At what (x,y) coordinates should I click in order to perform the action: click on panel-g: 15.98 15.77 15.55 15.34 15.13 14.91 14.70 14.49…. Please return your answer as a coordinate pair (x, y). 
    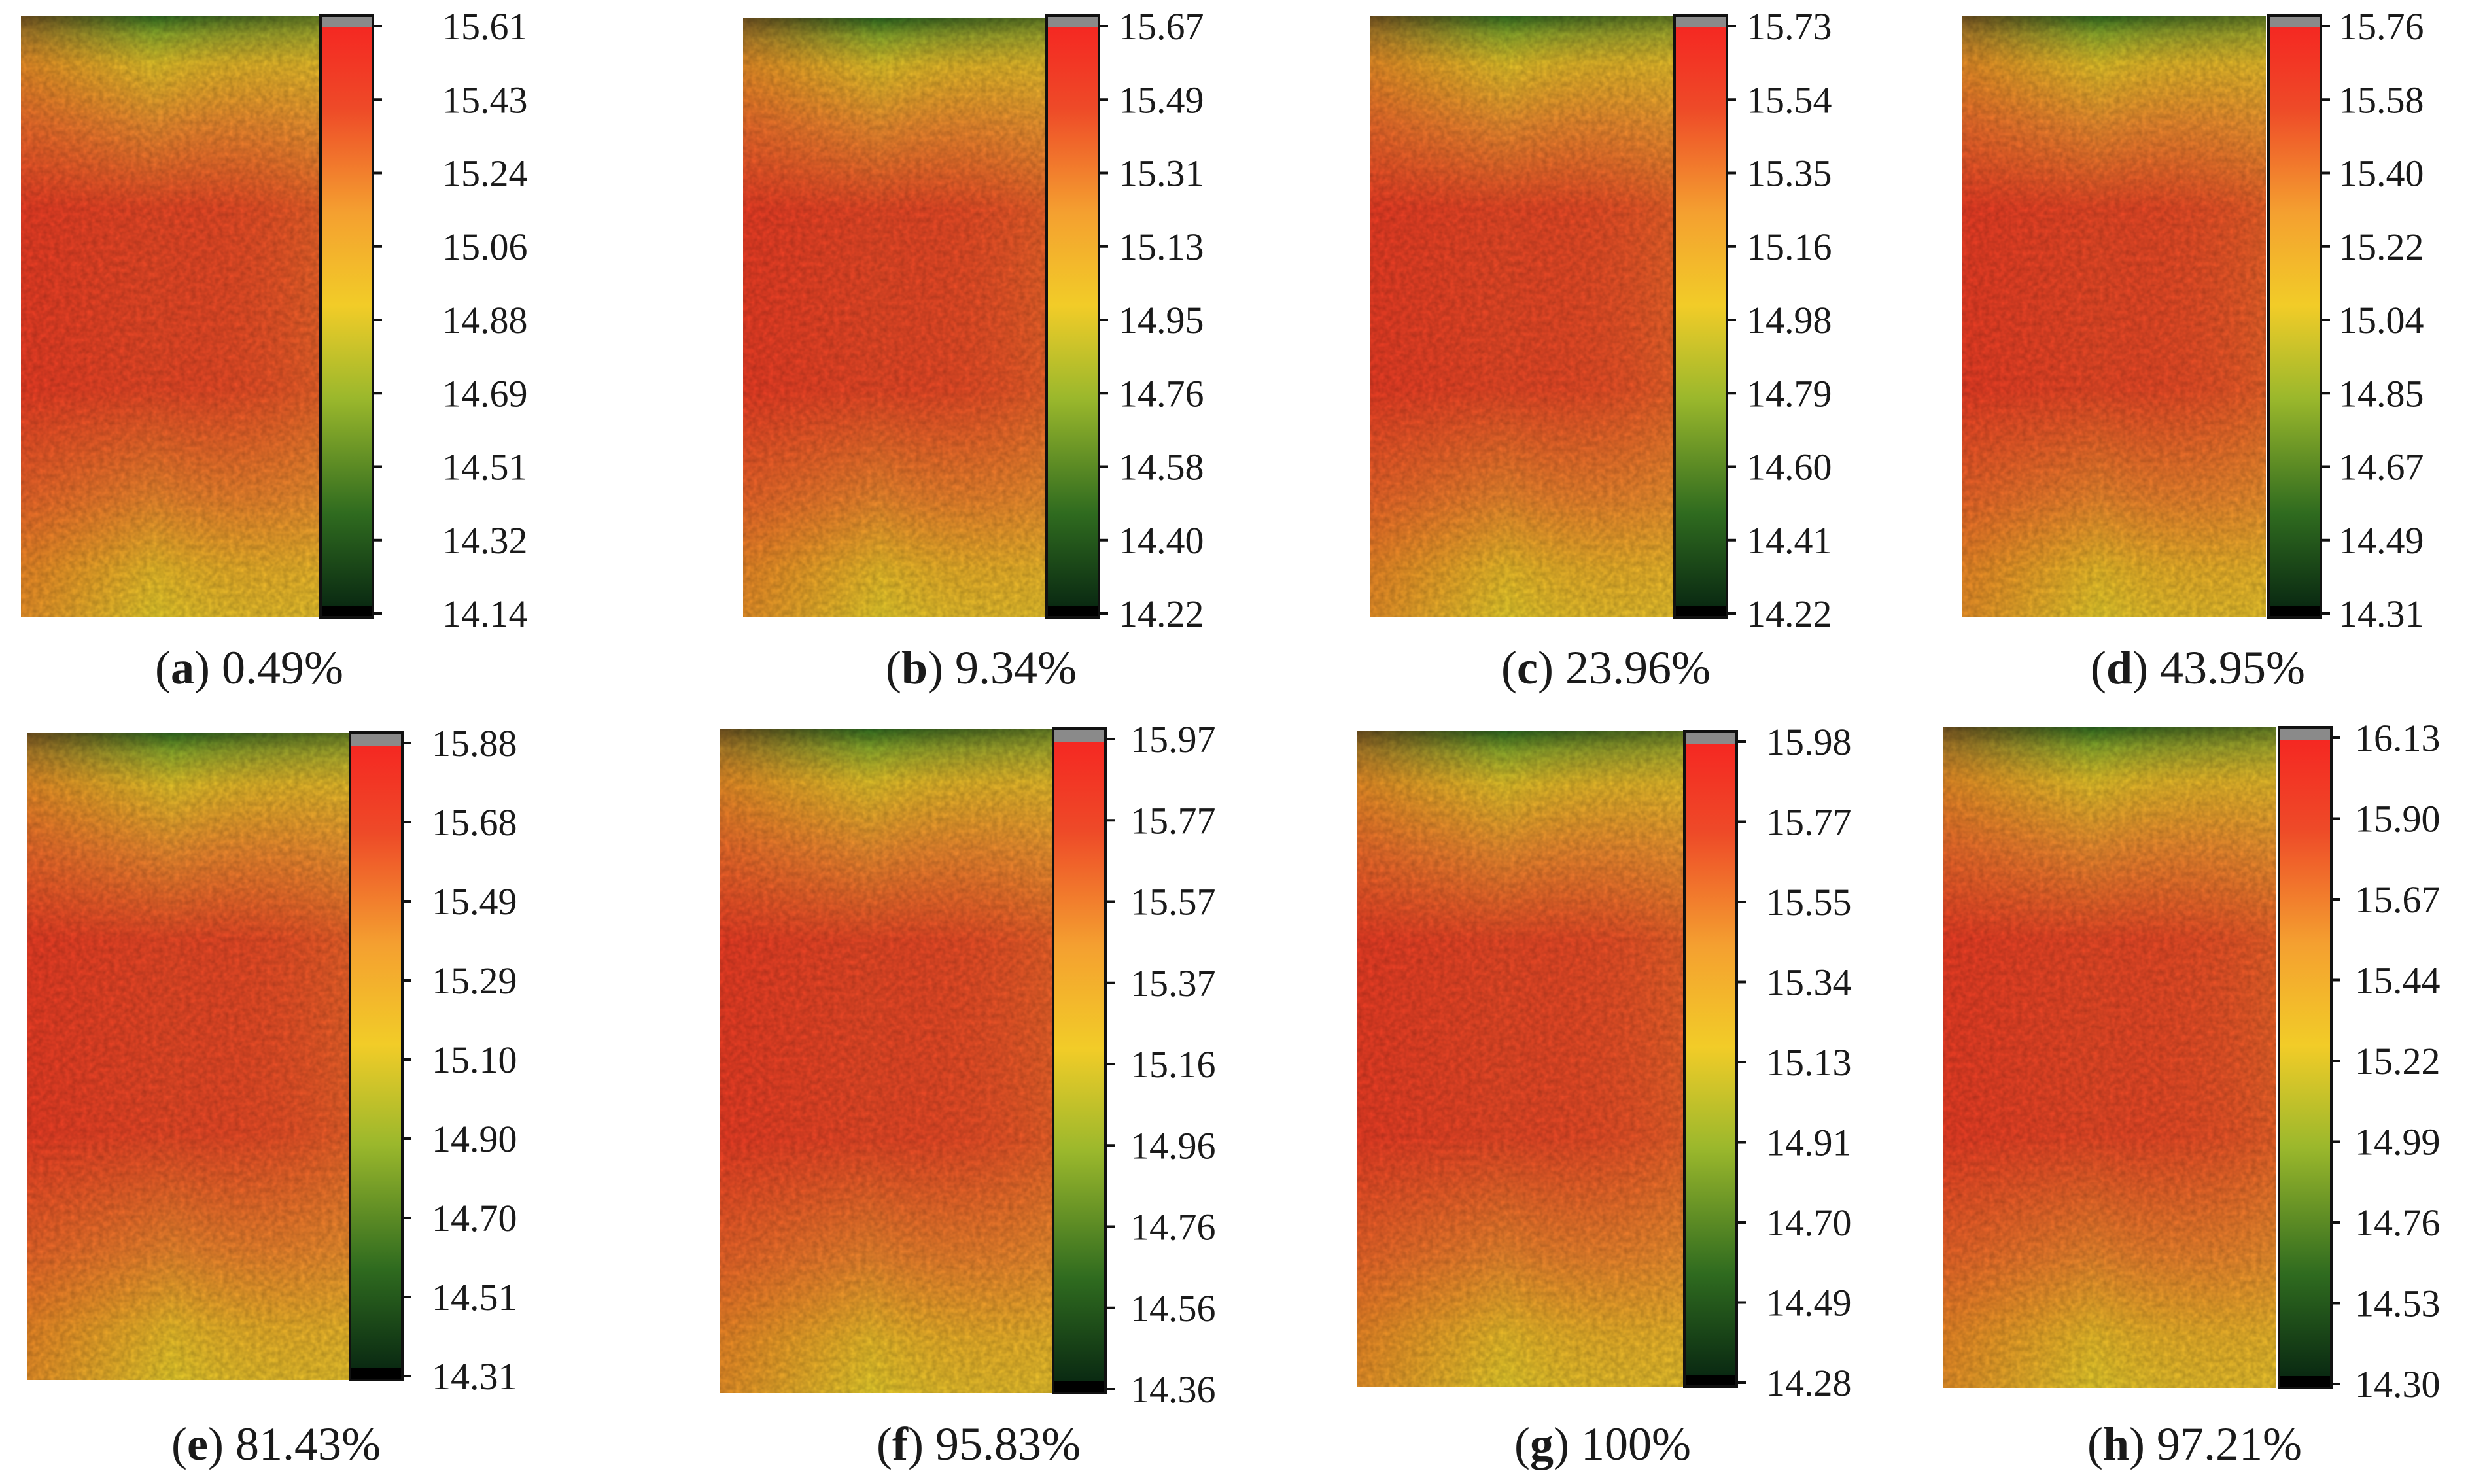
    Looking at the image, I should click on (1604, 1095).